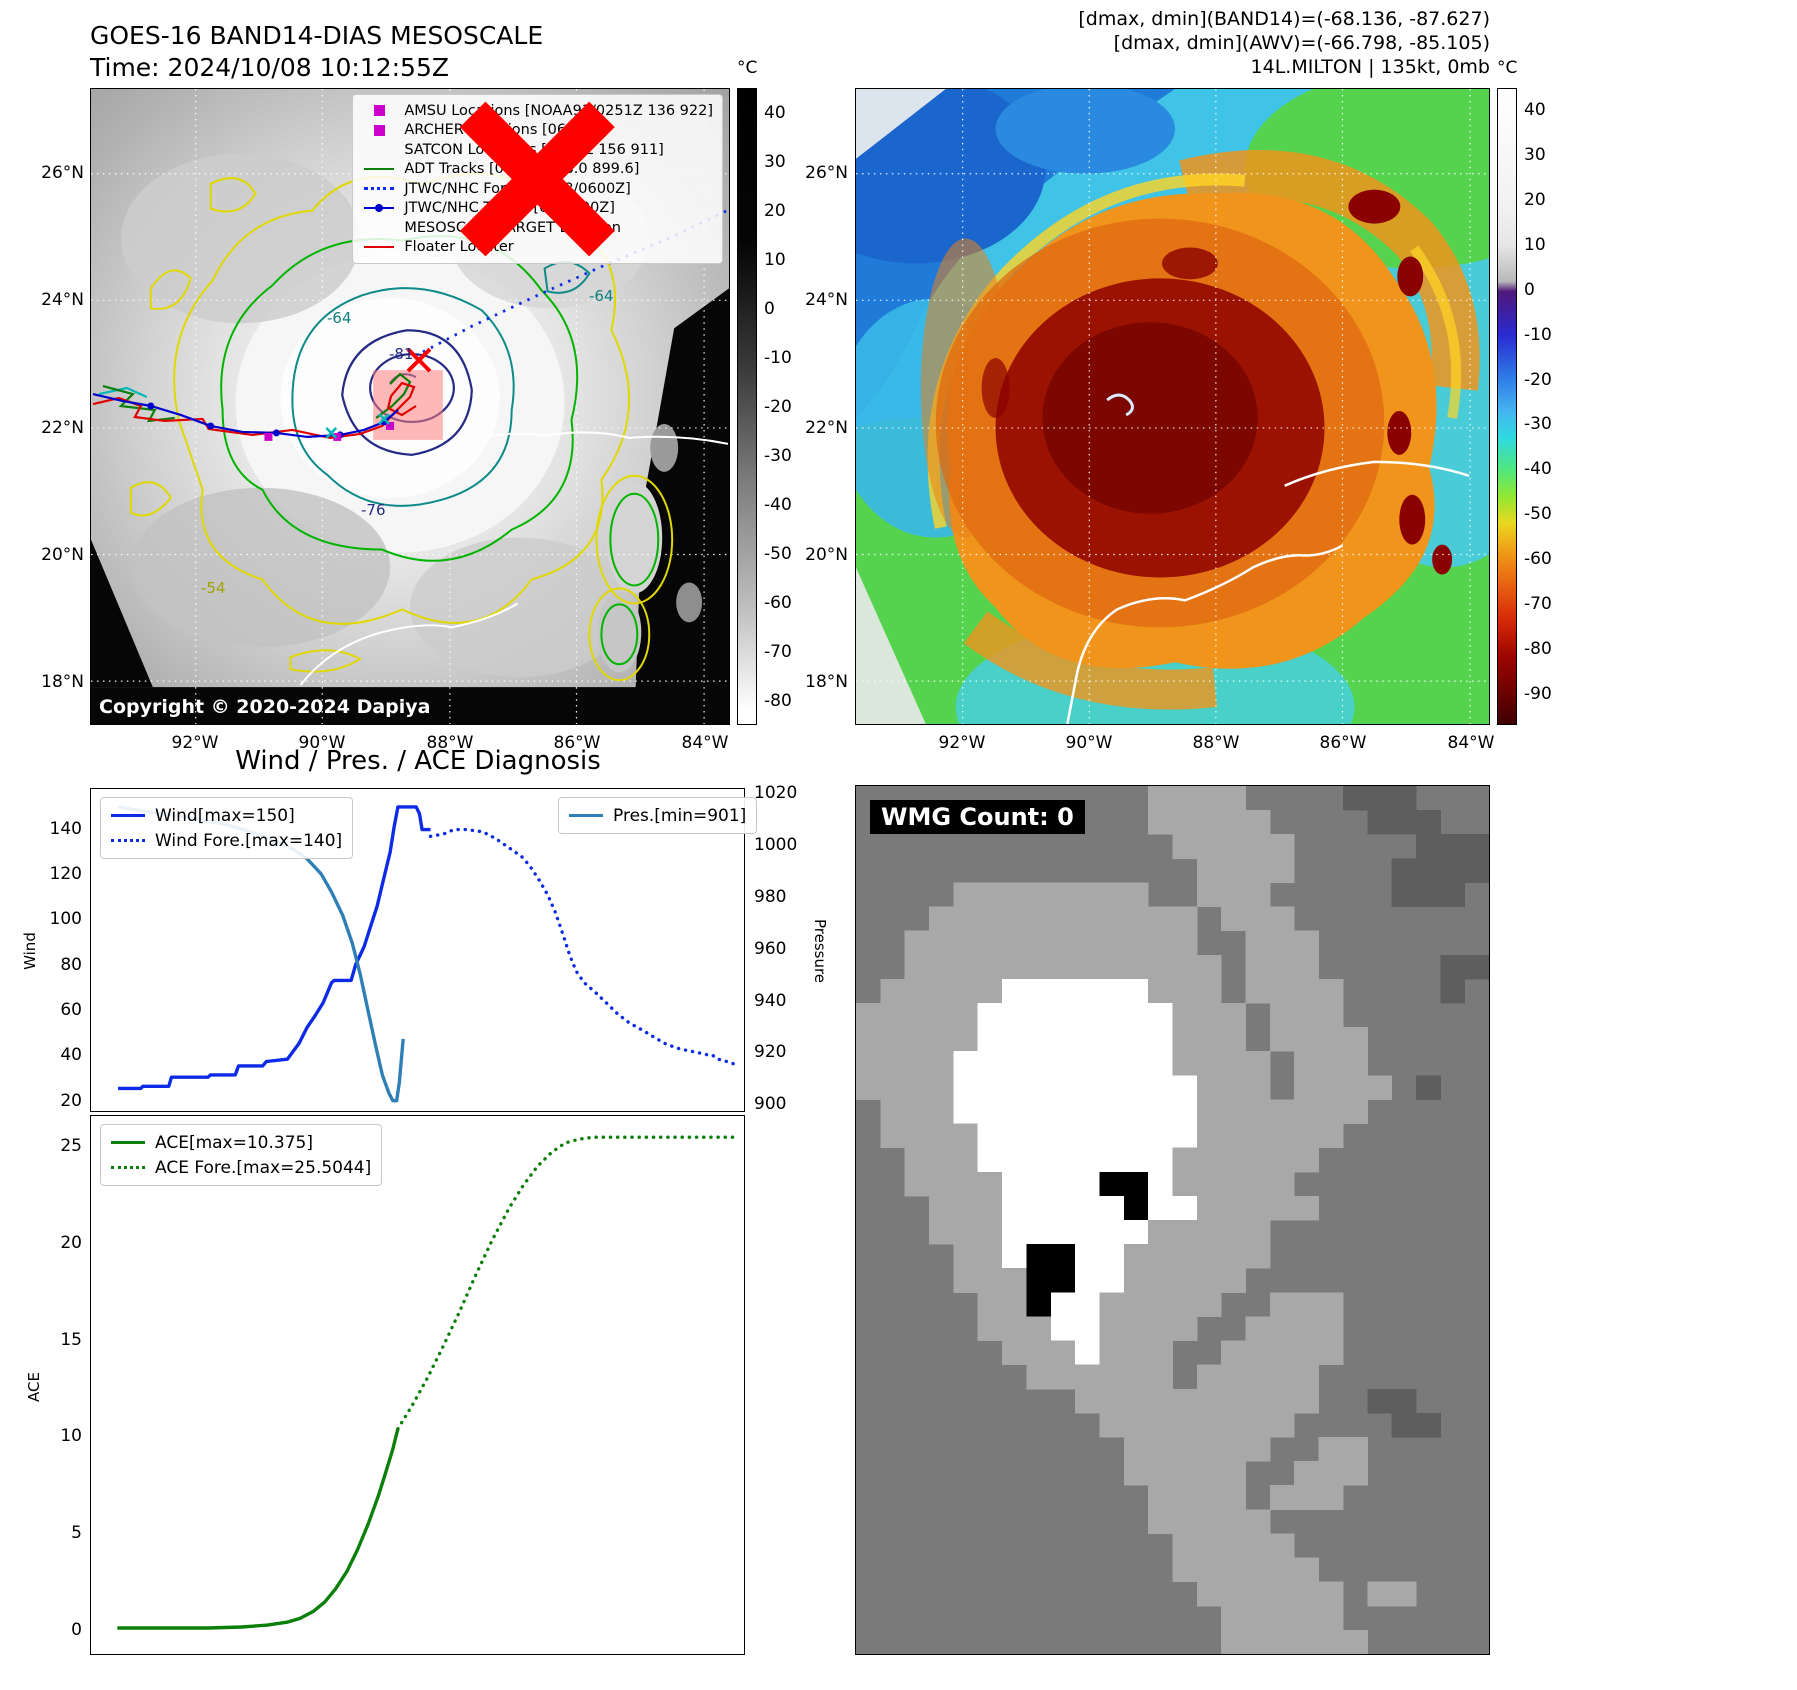  Describe the element at coordinates (71, 1339) in the screenshot. I see `axis-tick-label: 15` at that location.